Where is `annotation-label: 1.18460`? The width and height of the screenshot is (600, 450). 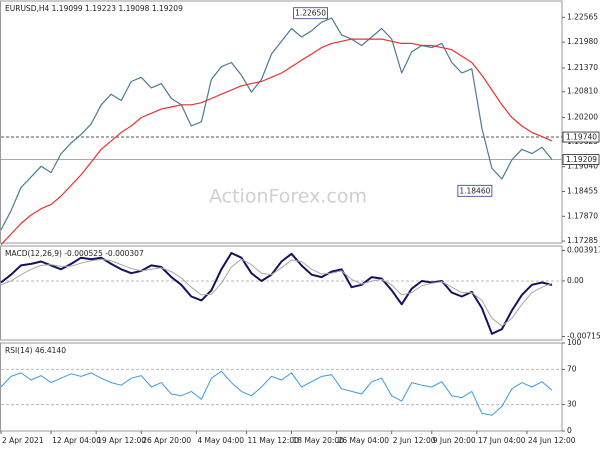
annotation-label: 1.18460 is located at coordinates (474, 190).